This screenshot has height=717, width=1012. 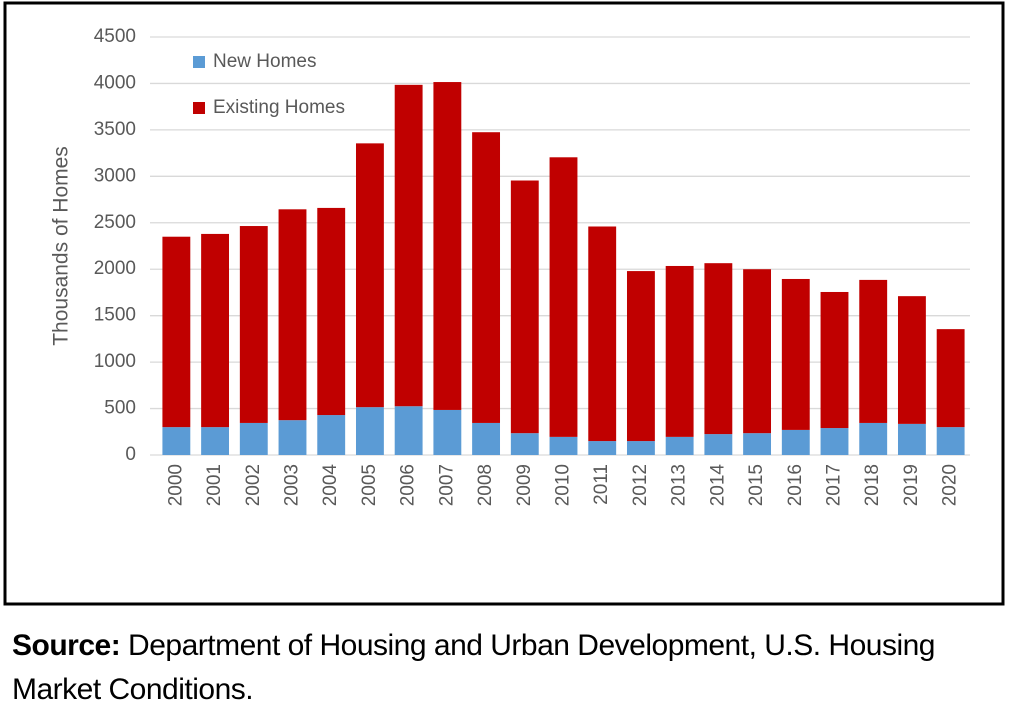 I want to click on x-tick-label: 2017, so click(x=834, y=485).